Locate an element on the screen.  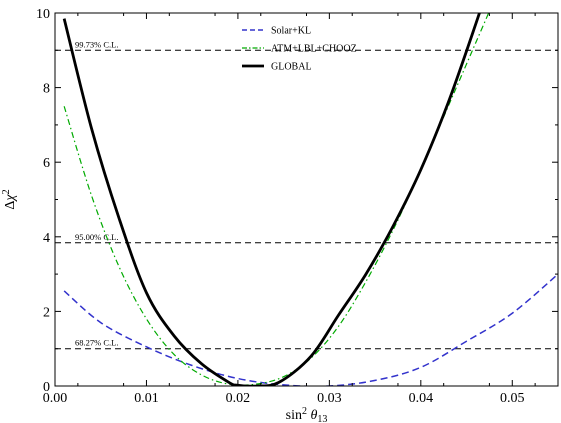
x-tick-label: 0.00 is located at coordinates (55, 398).